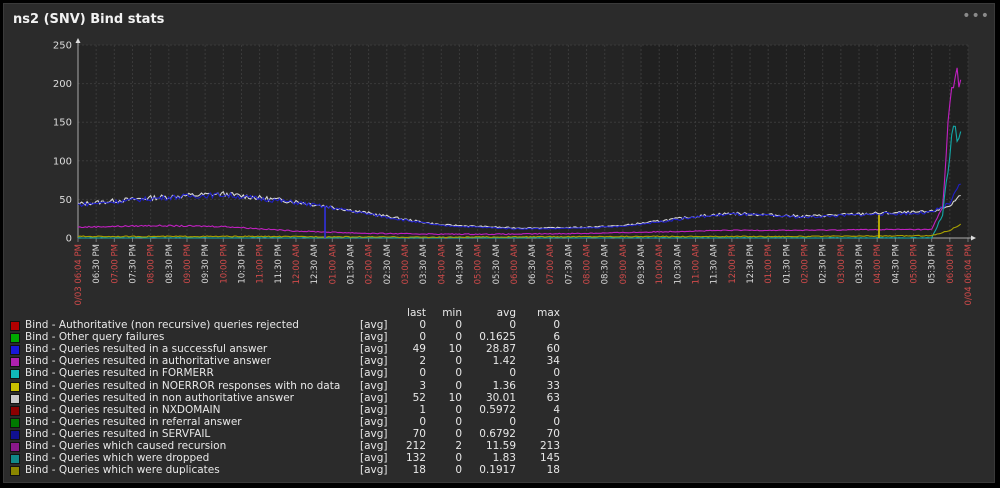  What do you see at coordinates (642, 264) in the screenshot?
I see `x-tick-label: 09:30 AM` at bounding box center [642, 264].